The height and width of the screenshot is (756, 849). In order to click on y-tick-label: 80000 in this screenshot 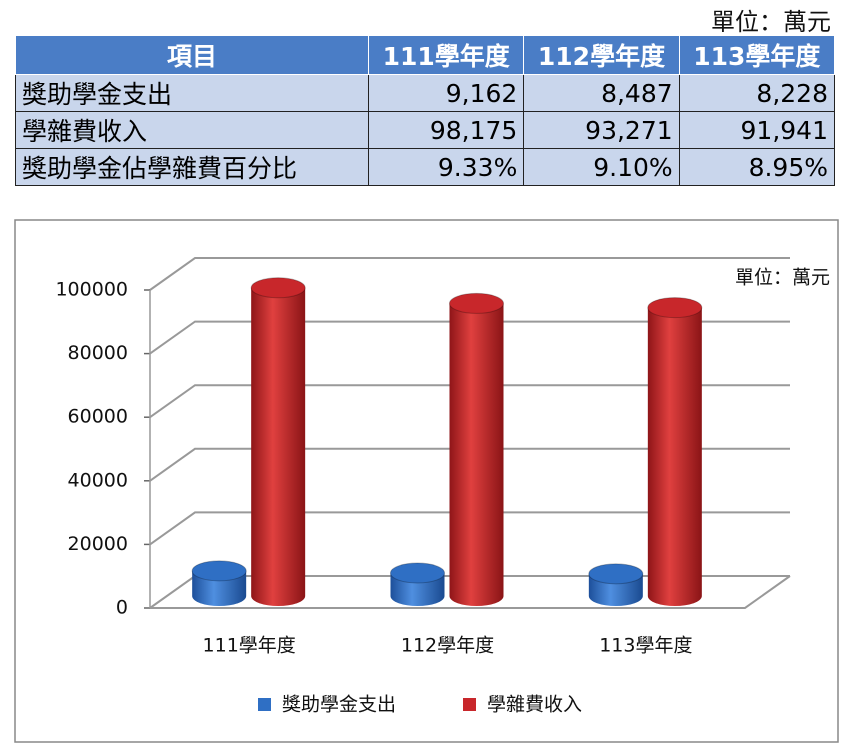, I will do `click(98, 353)`.